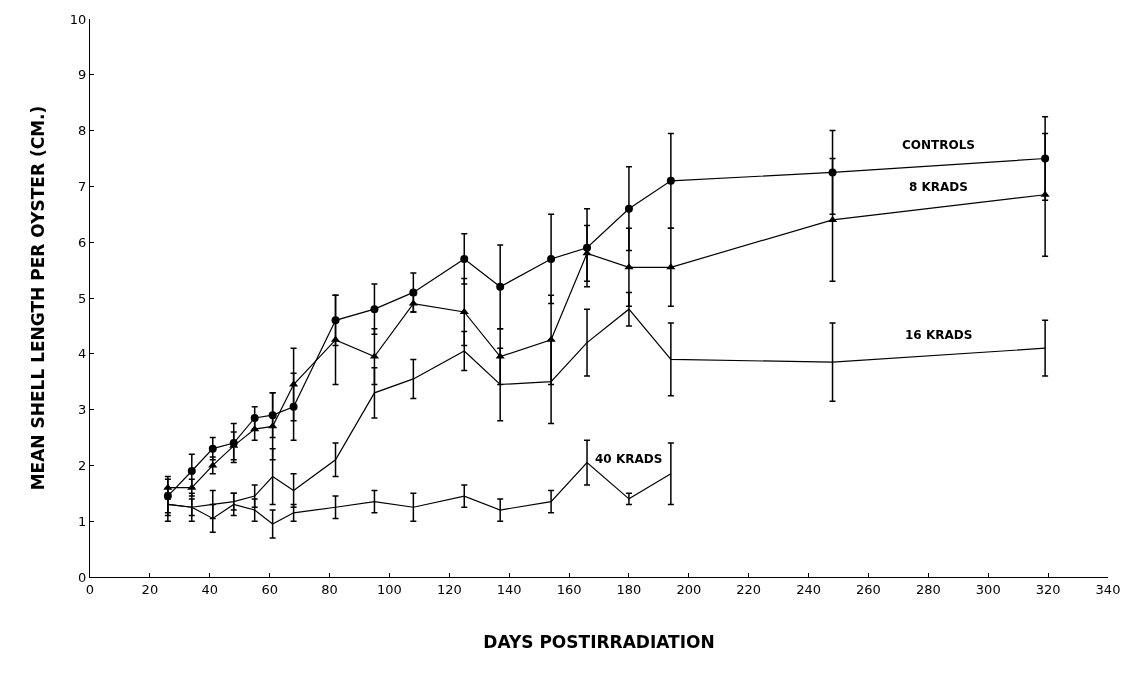 Image resolution: width=1138 pixels, height=682 pixels. What do you see at coordinates (82, 186) in the screenshot?
I see `y-tick-label: 7` at bounding box center [82, 186].